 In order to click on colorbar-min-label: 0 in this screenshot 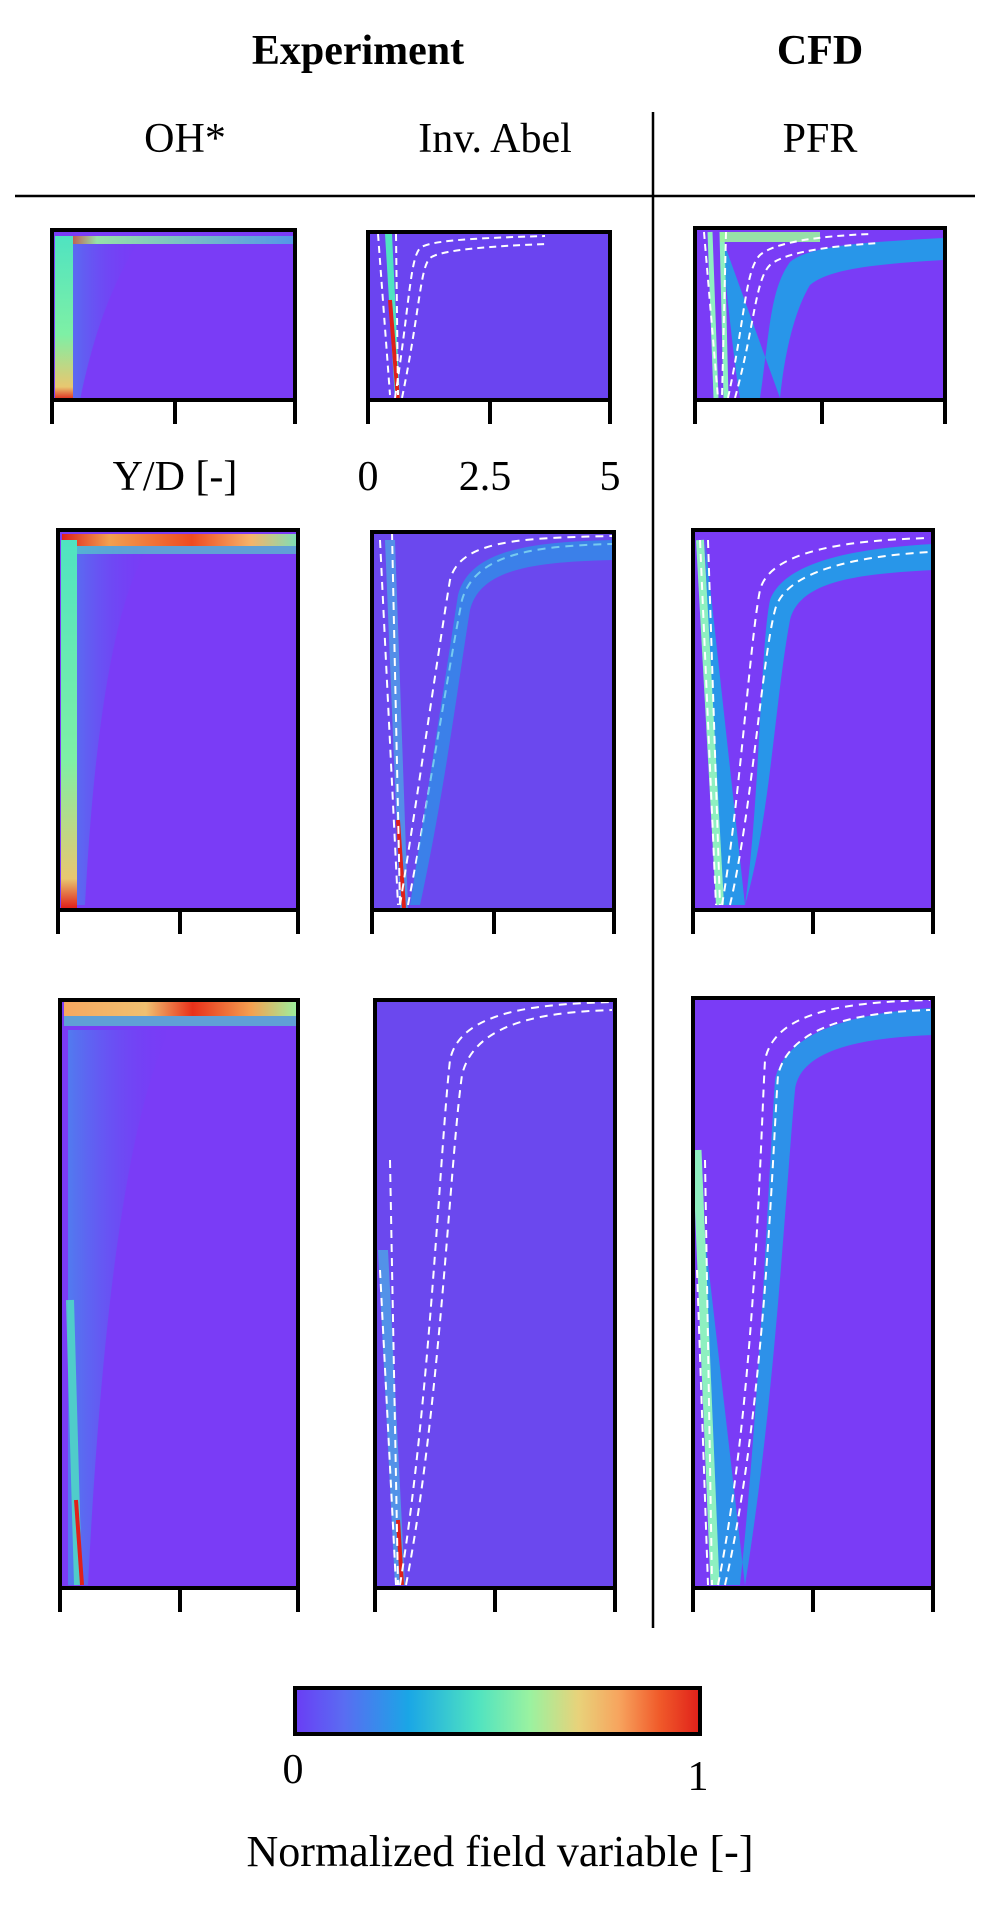, I will do `click(293, 1770)`.